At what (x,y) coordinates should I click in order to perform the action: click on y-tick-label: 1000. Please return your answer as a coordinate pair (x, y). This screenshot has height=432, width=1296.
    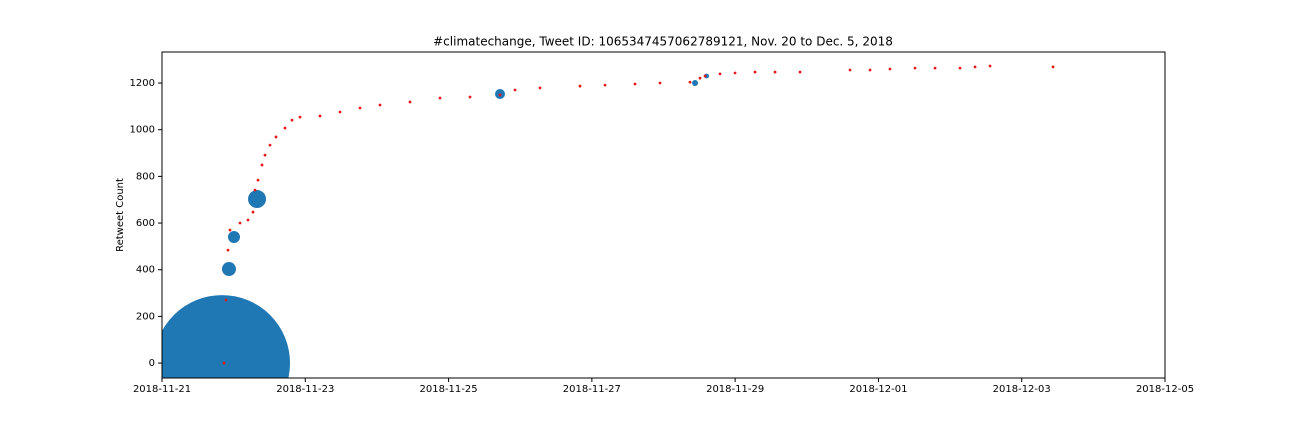
    Looking at the image, I should click on (142, 130).